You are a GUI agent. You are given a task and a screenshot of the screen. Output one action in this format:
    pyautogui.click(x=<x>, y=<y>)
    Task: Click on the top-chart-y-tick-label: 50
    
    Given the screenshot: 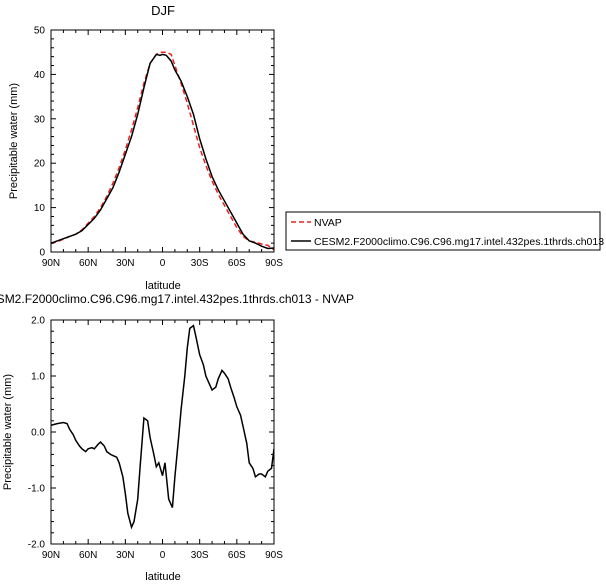 What is the action you would take?
    pyautogui.click(x=40, y=31)
    